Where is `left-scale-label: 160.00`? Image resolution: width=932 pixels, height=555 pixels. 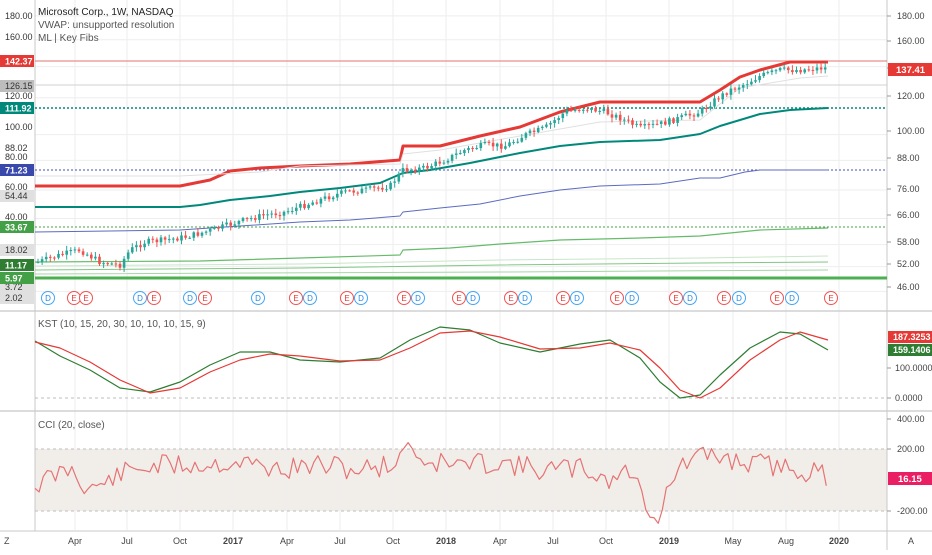
left-scale-label: 160.00 is located at coordinates (19, 37).